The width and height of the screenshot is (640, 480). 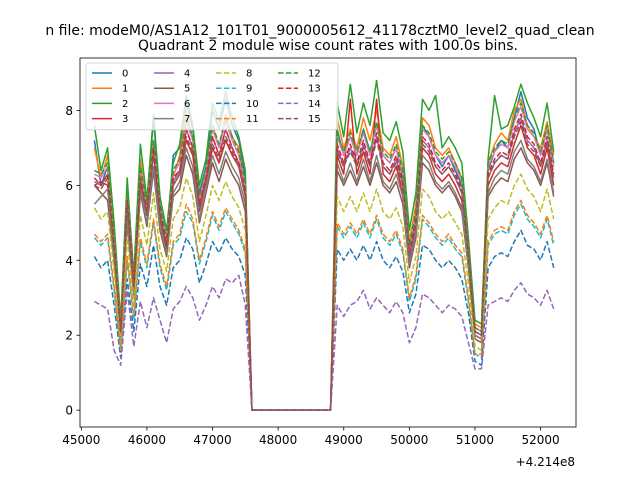 What do you see at coordinates (69, 261) in the screenshot?
I see `y-tick-label: 4` at bounding box center [69, 261].